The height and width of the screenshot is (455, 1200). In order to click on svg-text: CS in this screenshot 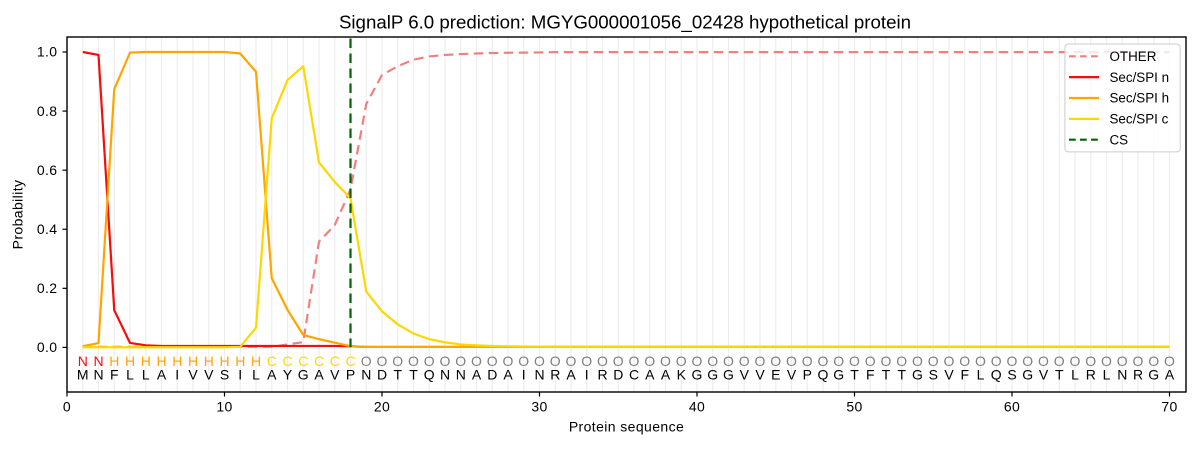, I will do `click(1119, 139)`.